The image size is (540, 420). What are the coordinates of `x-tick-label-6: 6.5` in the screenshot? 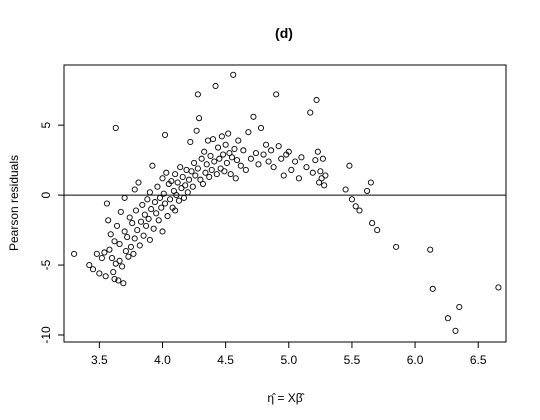 It's located at (478, 360).